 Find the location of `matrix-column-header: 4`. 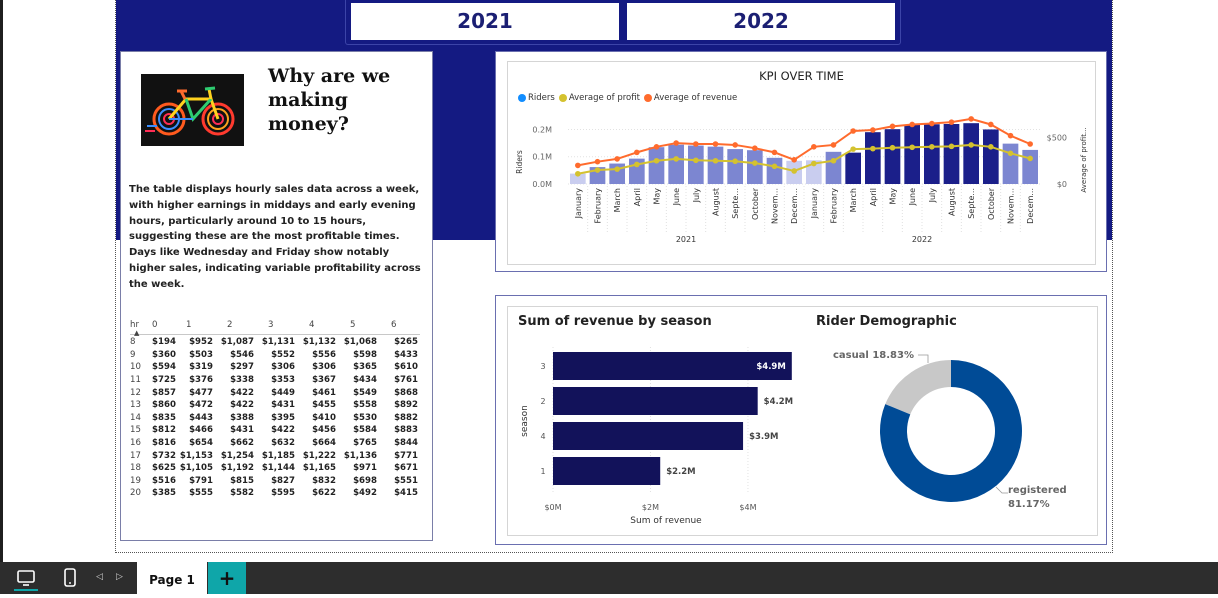

matrix-column-header: 4 is located at coordinates (312, 325).